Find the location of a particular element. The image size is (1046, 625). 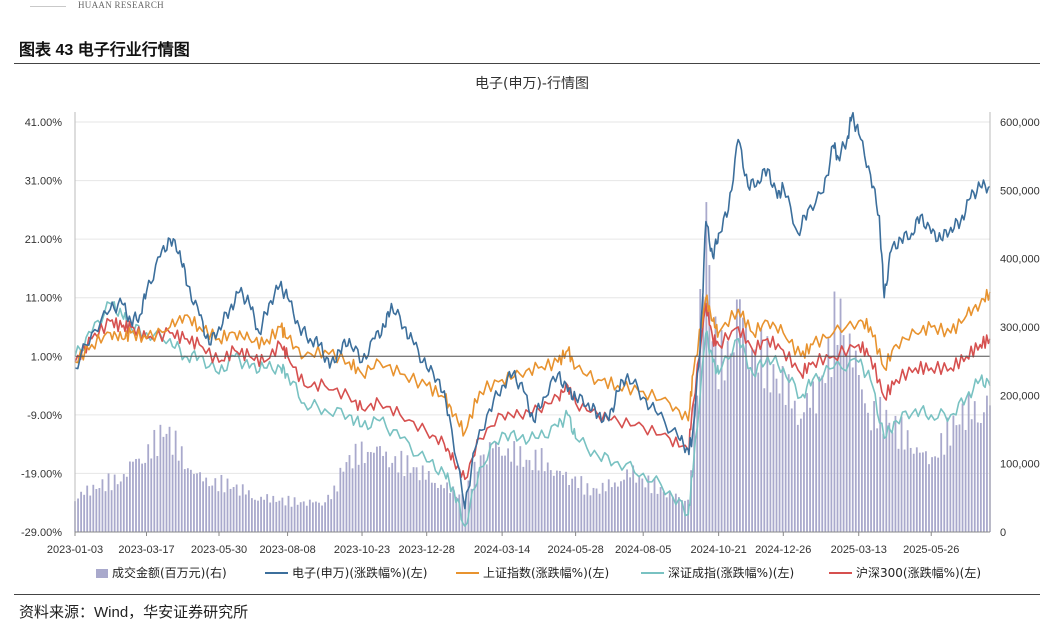

source-note: 资料来源：Wind，华安证券研究所 is located at coordinates (134, 612).